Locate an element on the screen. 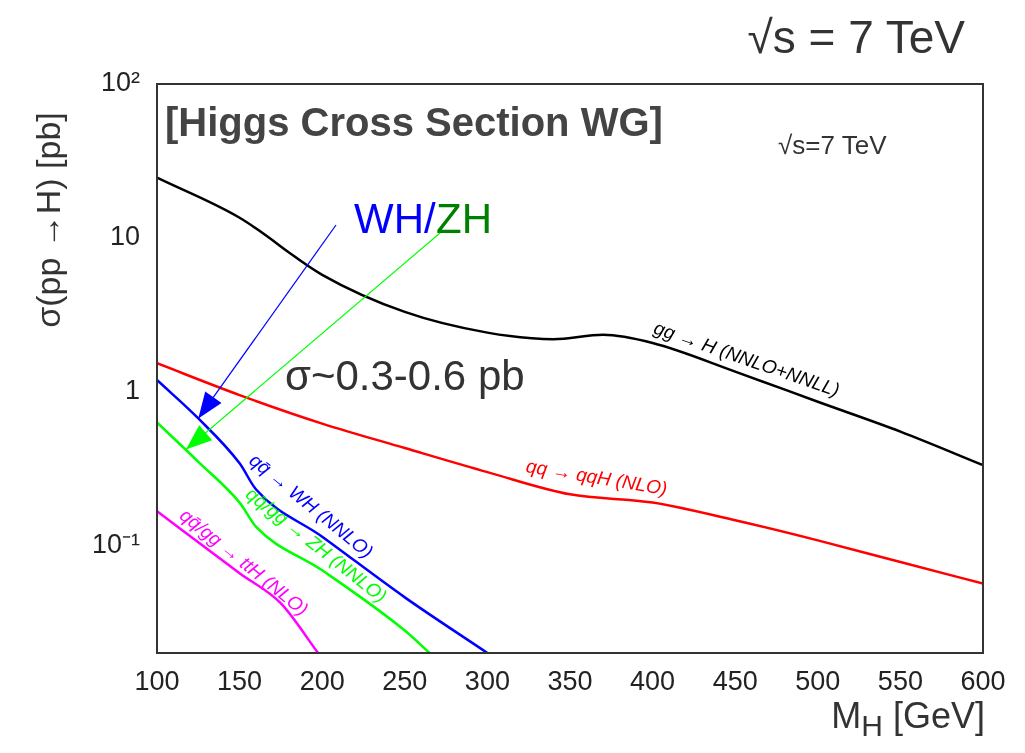 The height and width of the screenshot is (753, 1025). annotation: WH/ is located at coordinates (395, 218).